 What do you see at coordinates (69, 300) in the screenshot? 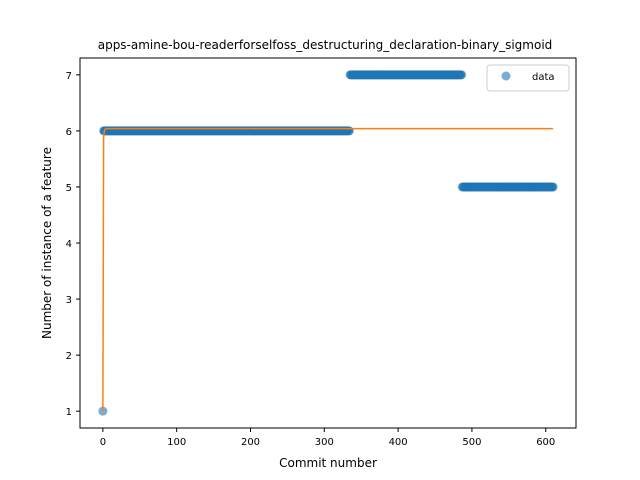
I see `y-tick-label: 3` at bounding box center [69, 300].